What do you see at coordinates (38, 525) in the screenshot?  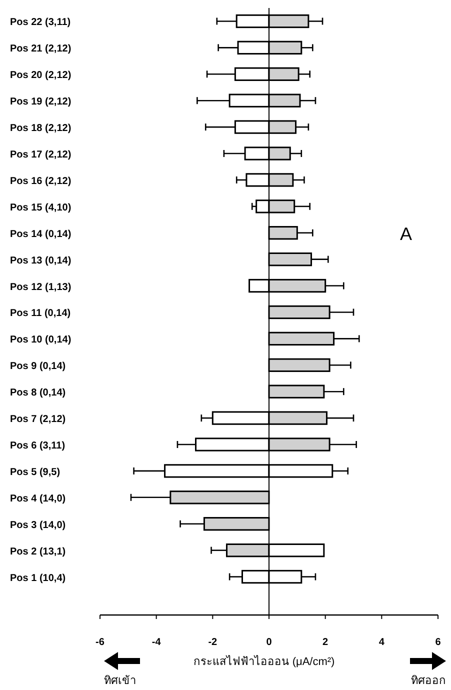 I see `y-tick-label: Pos 3 (14,0)` at bounding box center [38, 525].